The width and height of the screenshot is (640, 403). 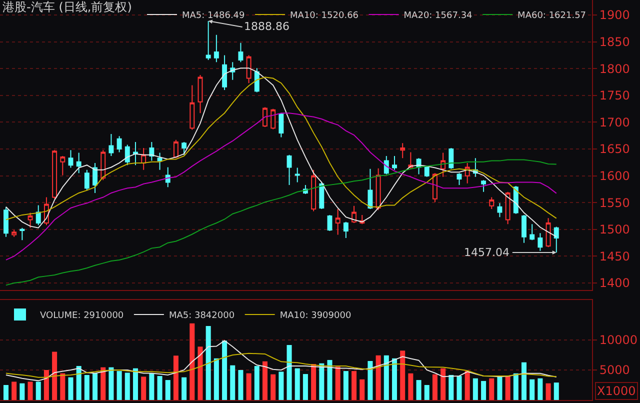 I want to click on y-tick-label: 1450, so click(x=614, y=256).